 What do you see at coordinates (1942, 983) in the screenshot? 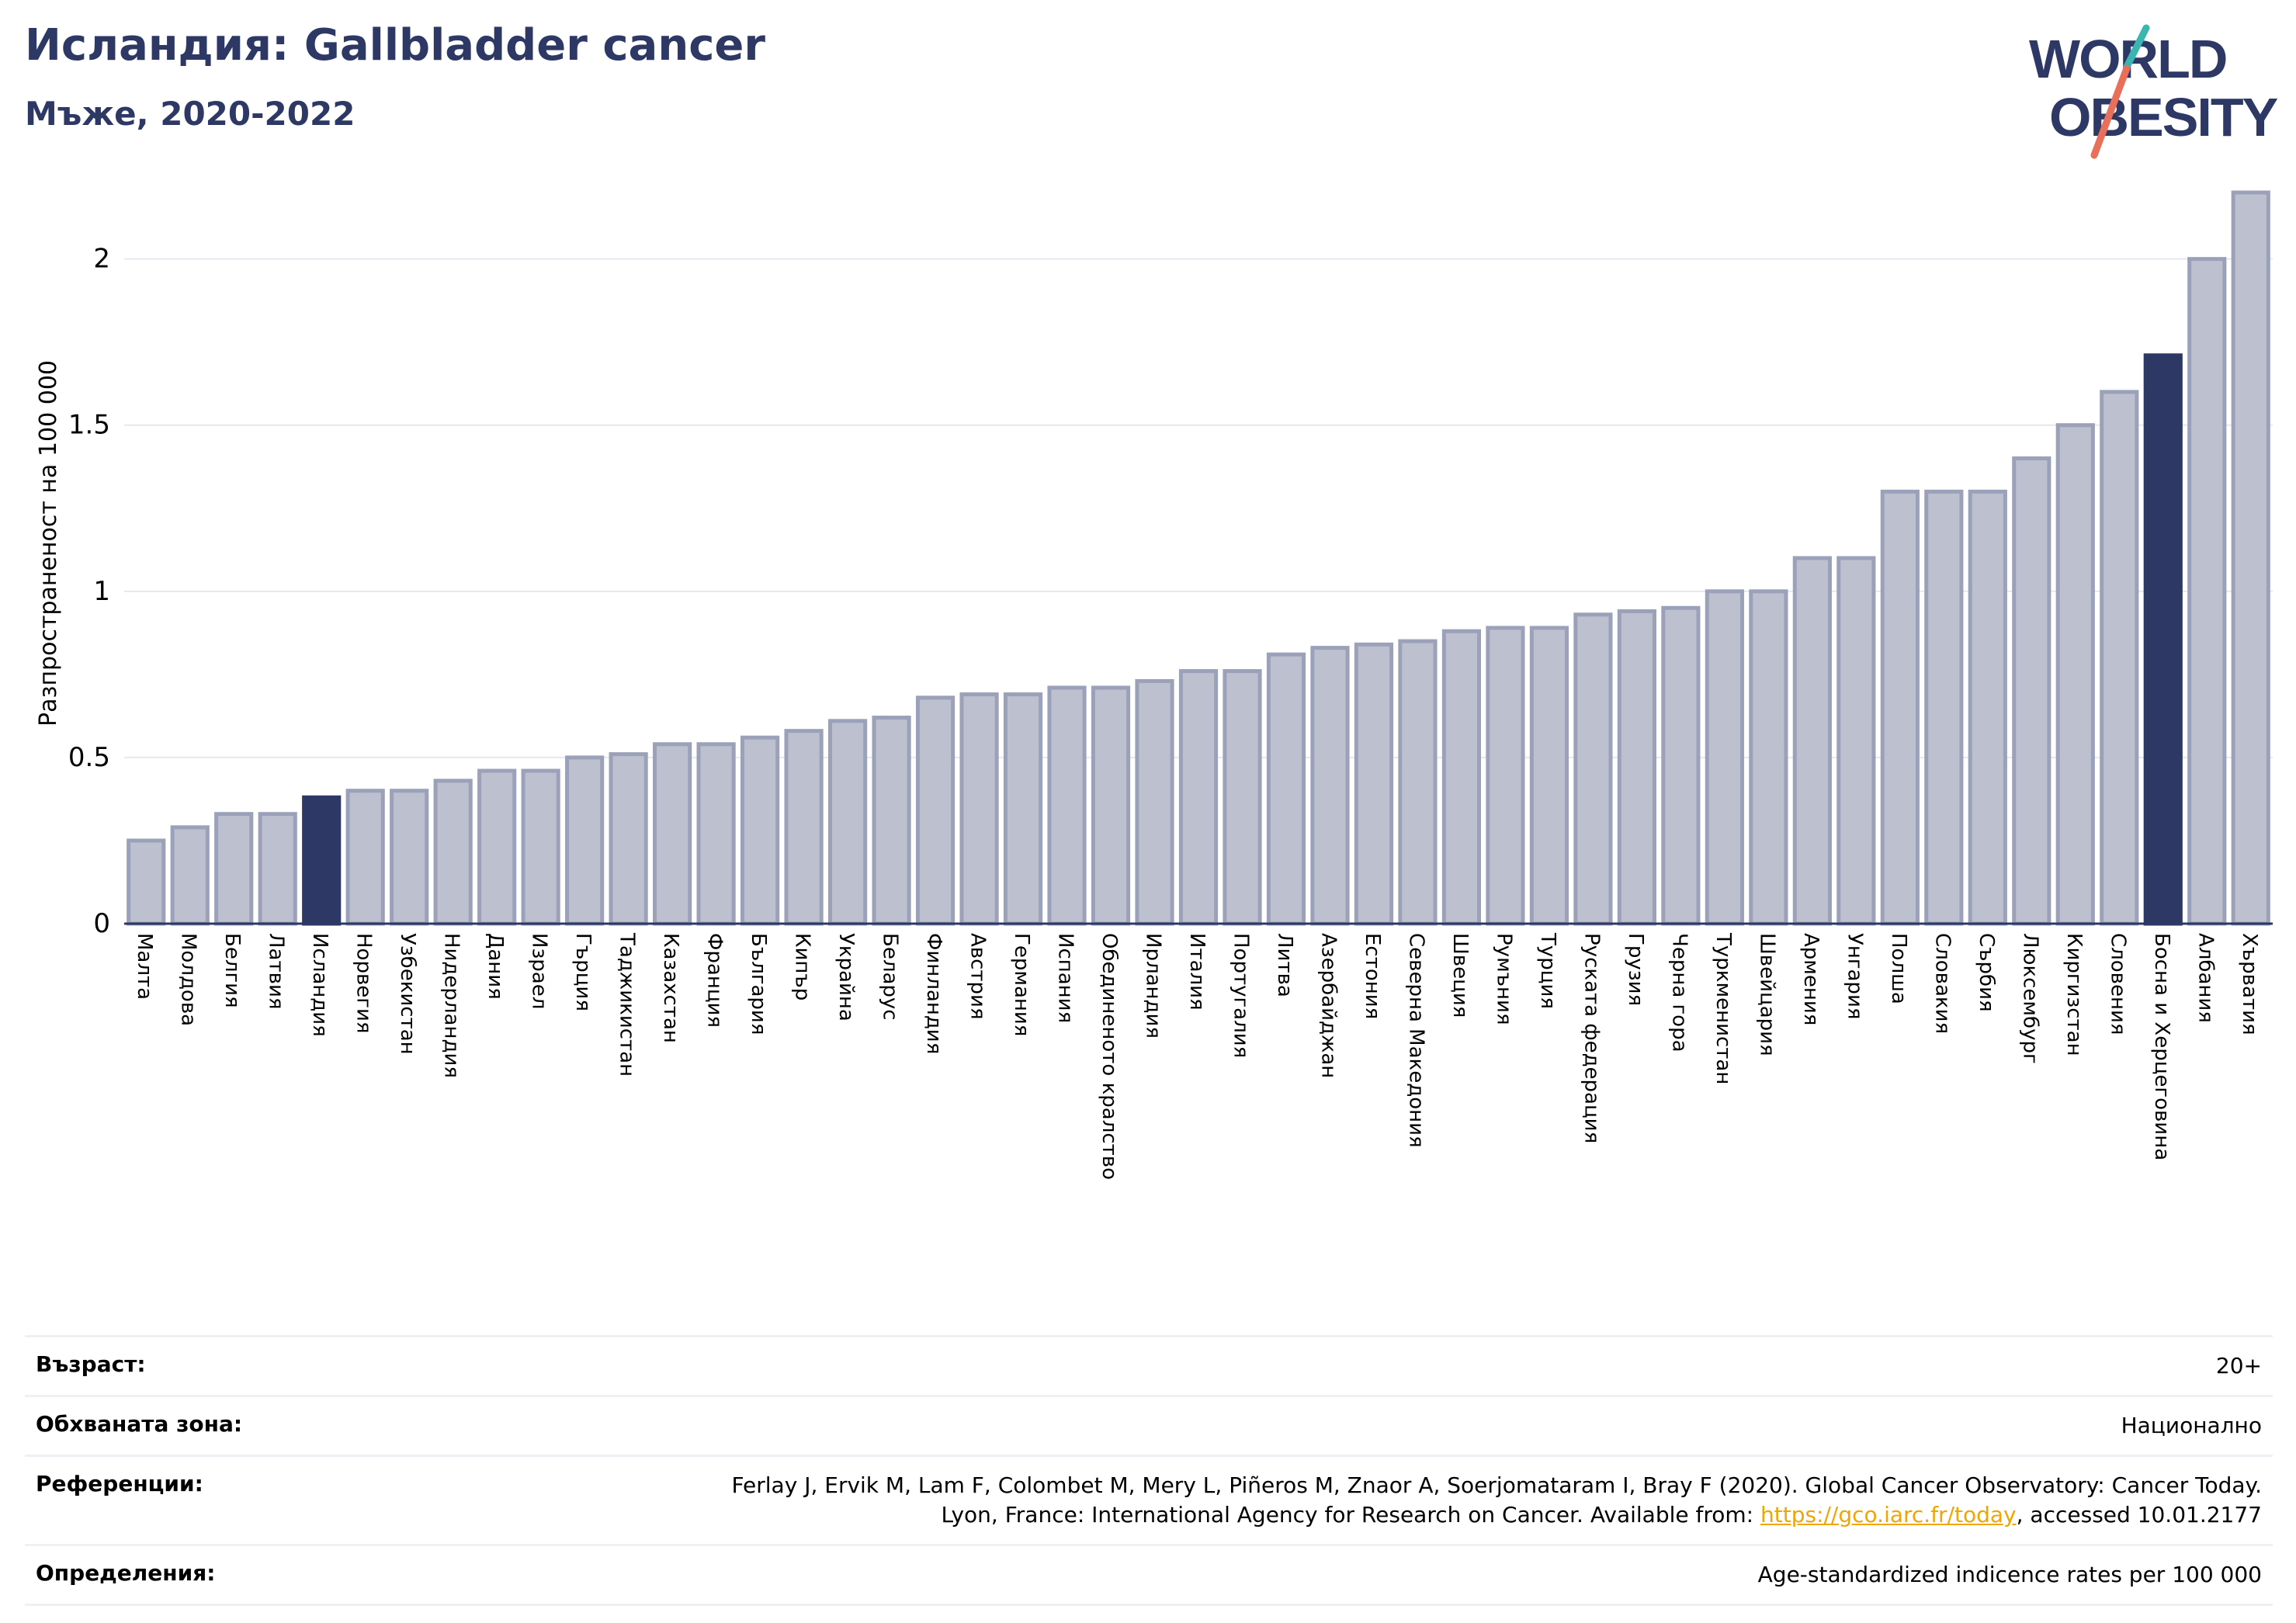
I see `x-tick-label: Словакия` at bounding box center [1942, 983].